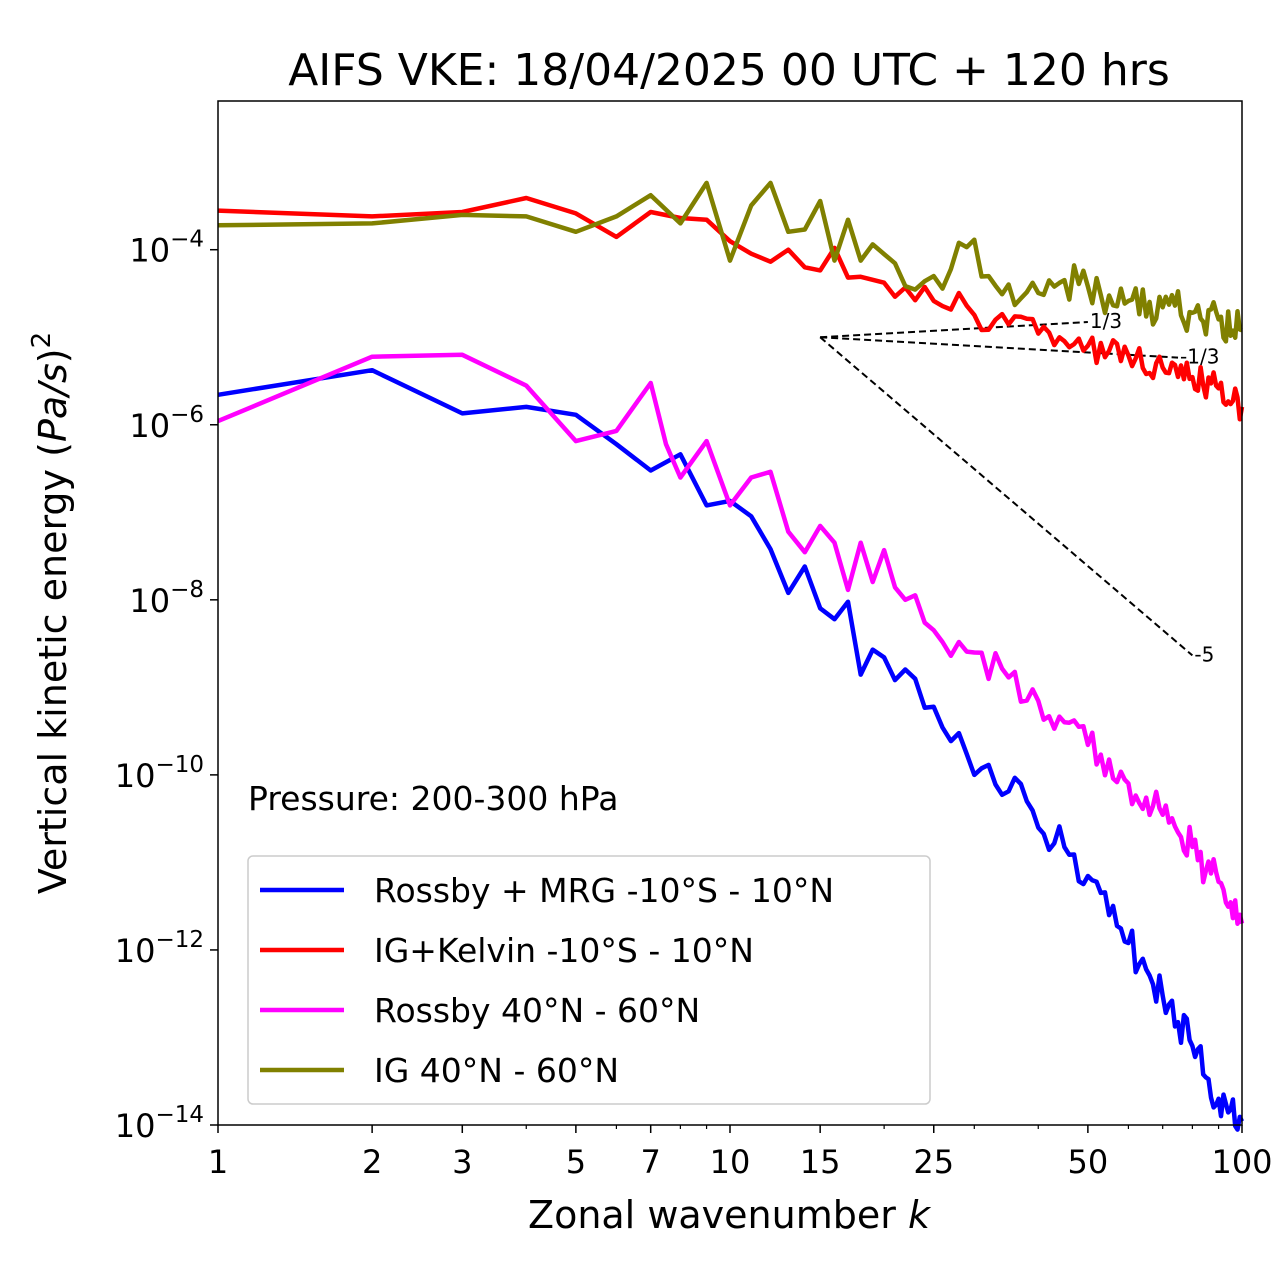  I want to click on y-tick-label: 10⁻¹², so click(159, 948).